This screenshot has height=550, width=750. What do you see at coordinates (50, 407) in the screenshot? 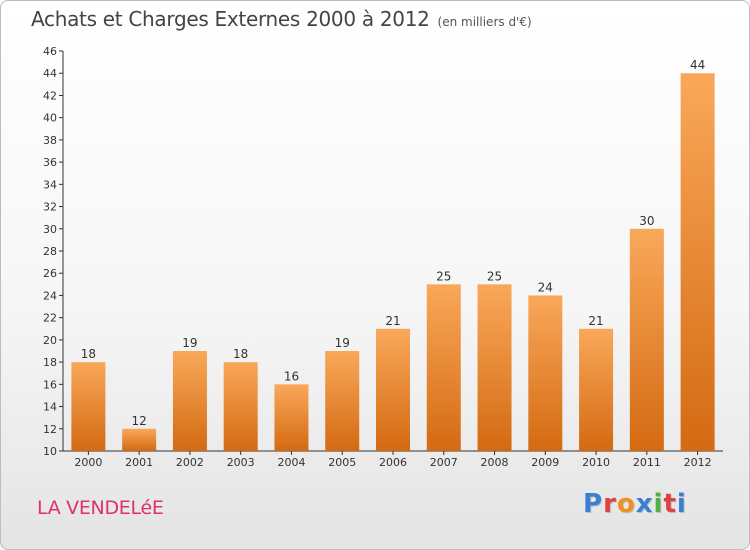
I see `y-tick-label: 14` at bounding box center [50, 407].